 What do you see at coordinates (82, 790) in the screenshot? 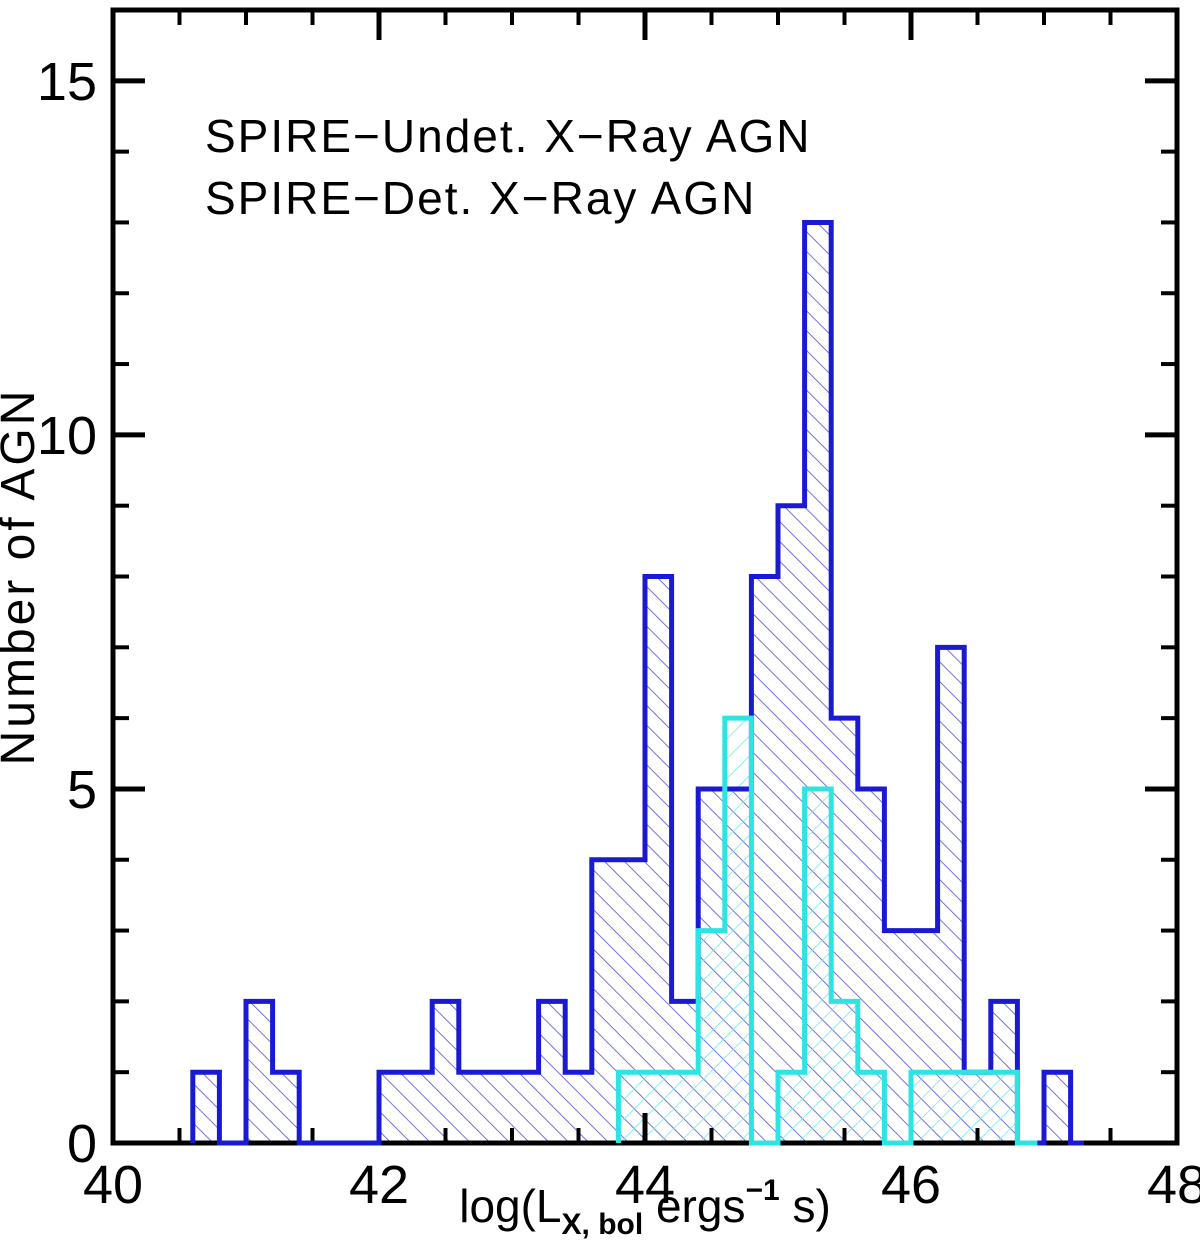
I see `y-tick-label-5: 5` at bounding box center [82, 790].